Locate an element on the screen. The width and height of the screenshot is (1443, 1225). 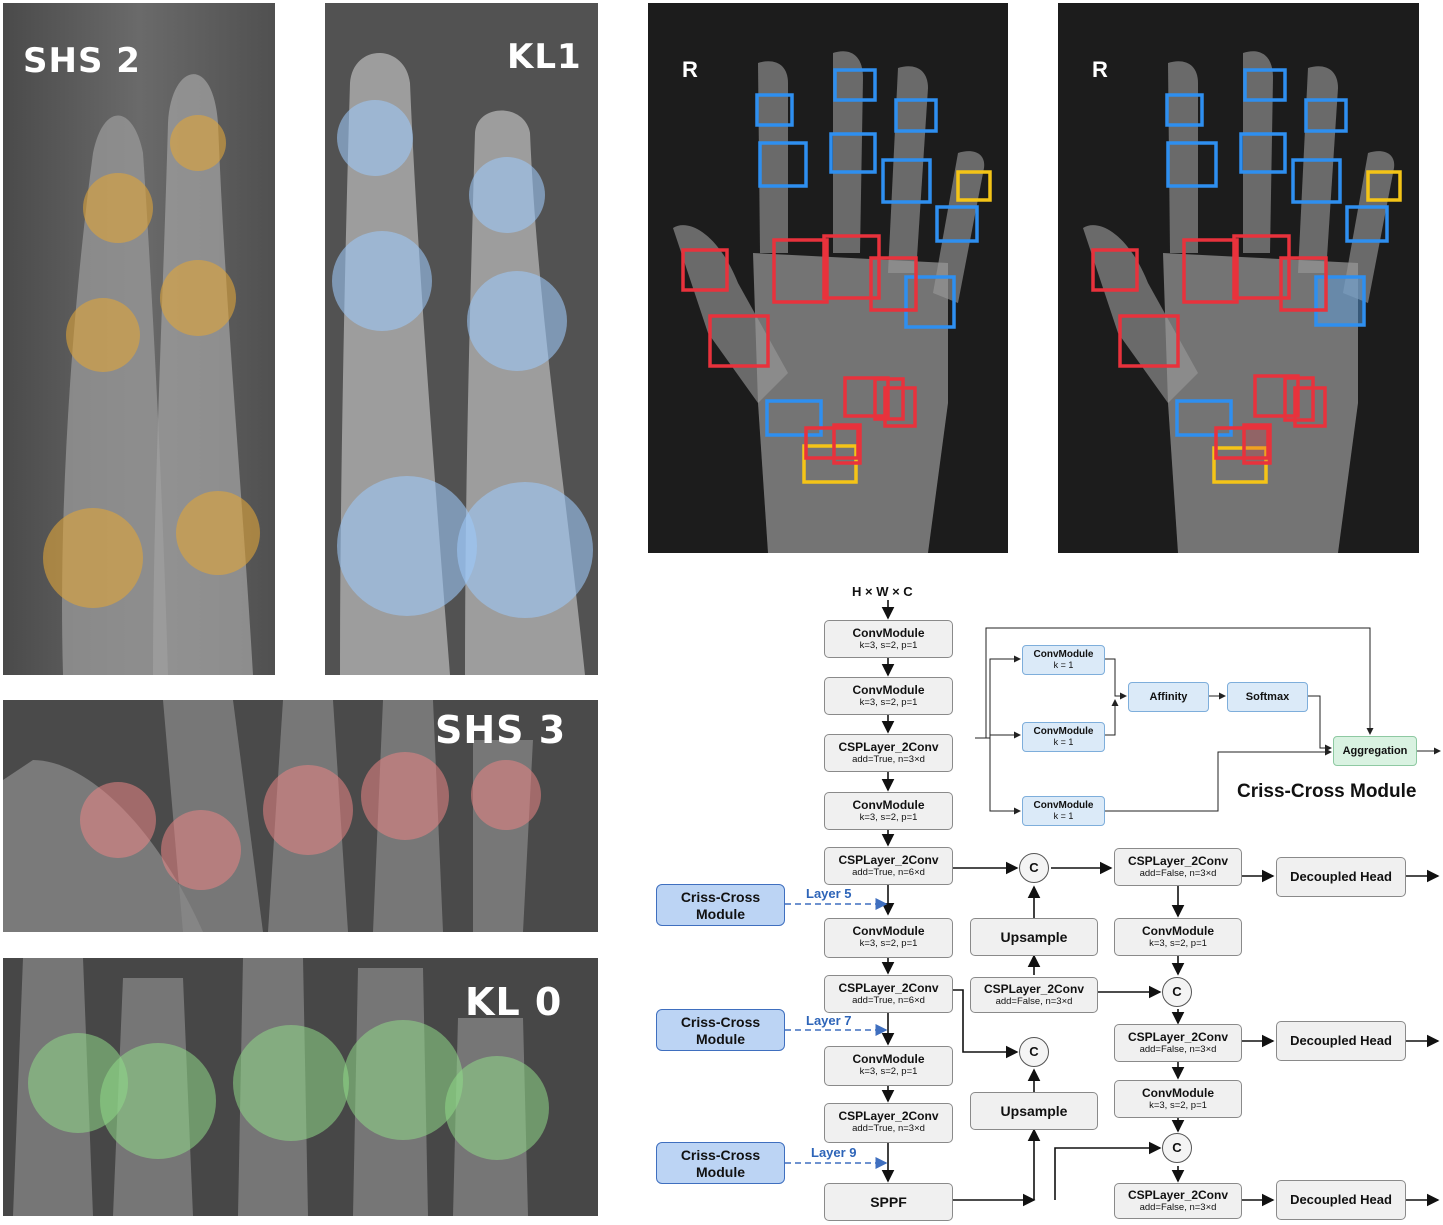
backbone-csp-3: CSPLayer_2Conv add=True, n=6×d is located at coordinates (888, 994).